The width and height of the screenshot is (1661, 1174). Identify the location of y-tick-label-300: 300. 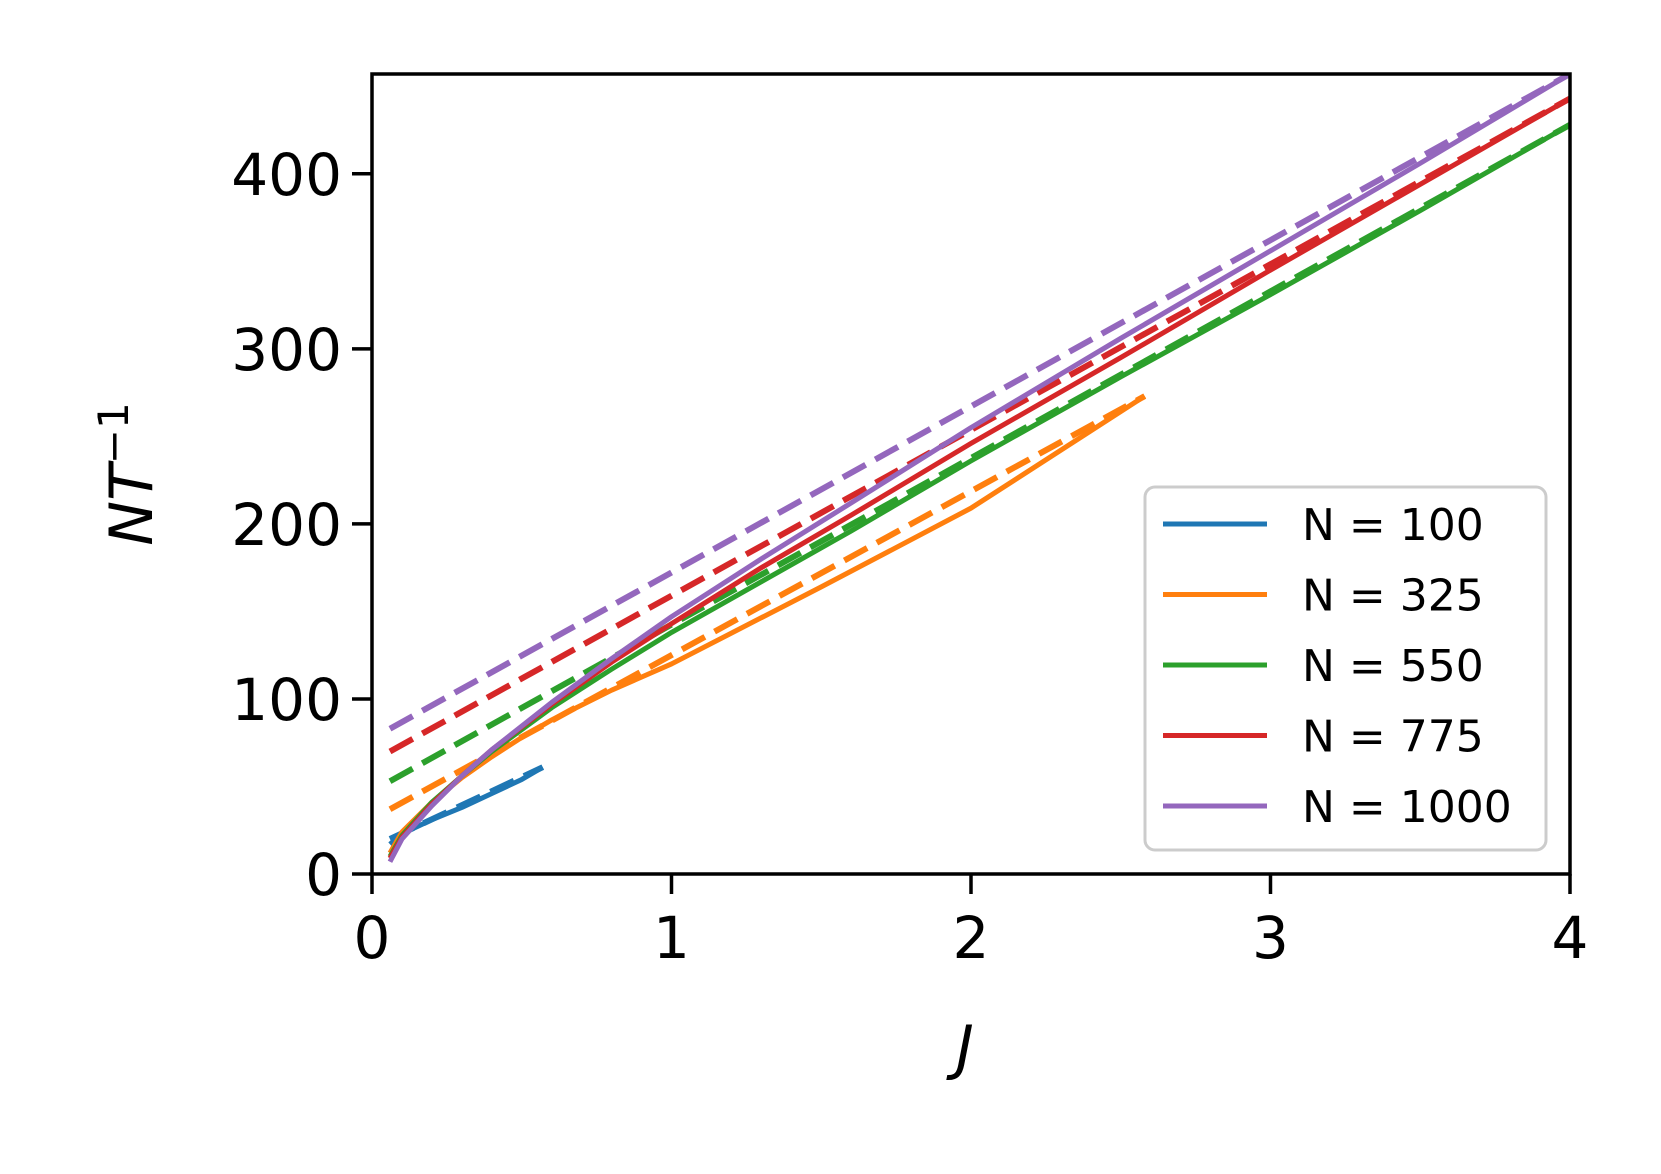
(286, 350).